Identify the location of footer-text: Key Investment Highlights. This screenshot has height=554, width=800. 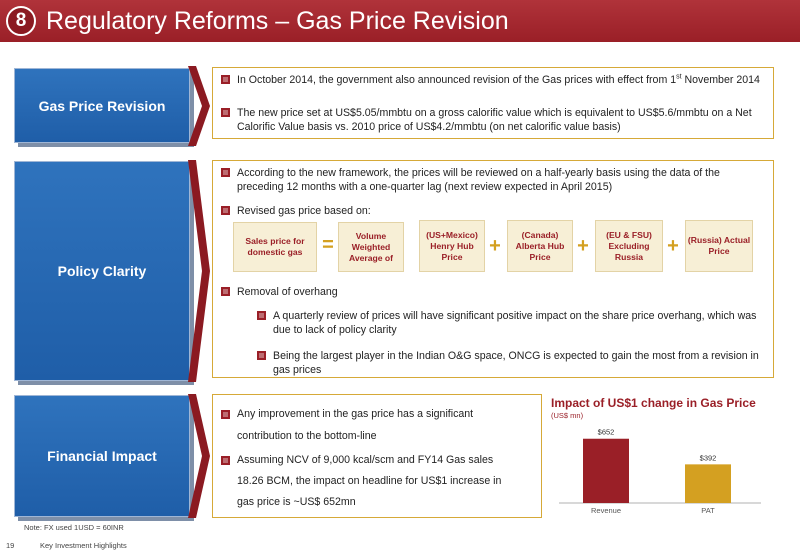
(83, 545).